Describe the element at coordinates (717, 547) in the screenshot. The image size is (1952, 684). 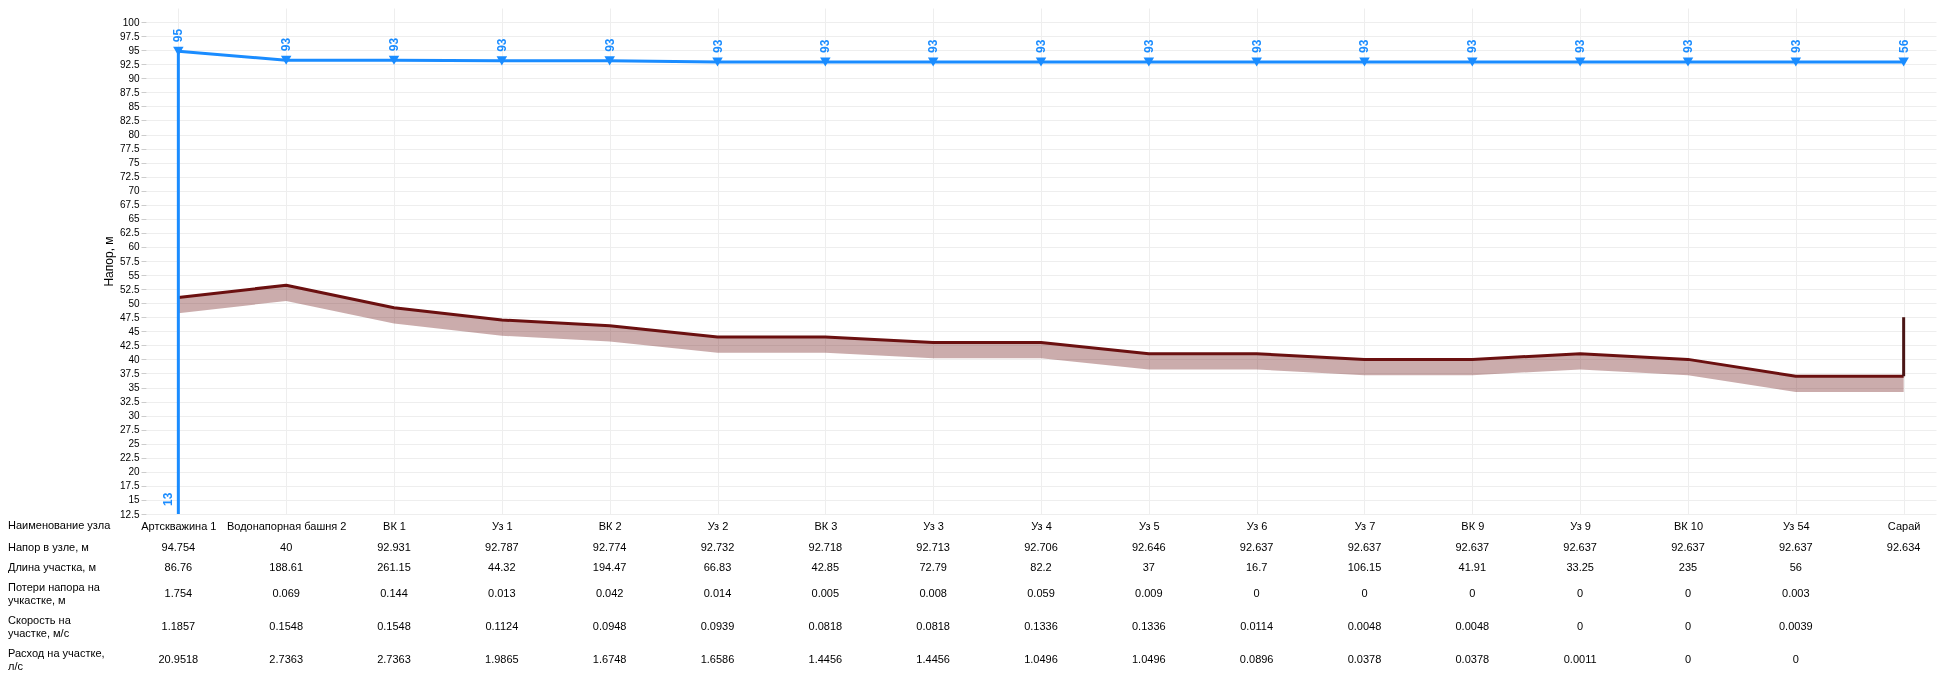
I see `text: 92.732` at that location.